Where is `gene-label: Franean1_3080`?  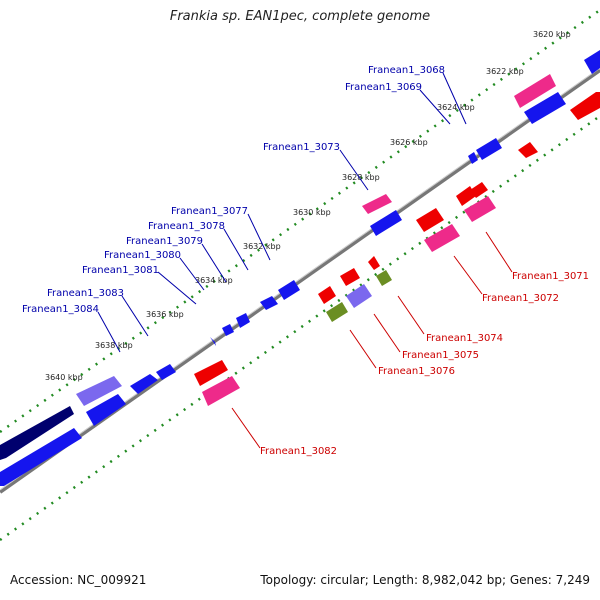
gene-label: Franean1_3080 is located at coordinates (142, 255).